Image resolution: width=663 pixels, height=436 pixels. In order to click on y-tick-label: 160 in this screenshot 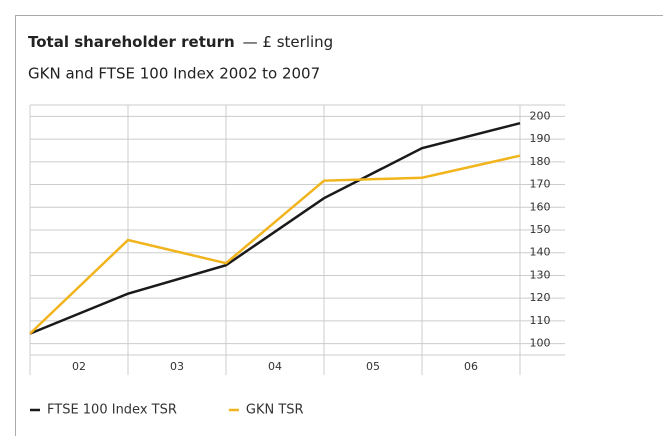, I will do `click(540, 206)`.